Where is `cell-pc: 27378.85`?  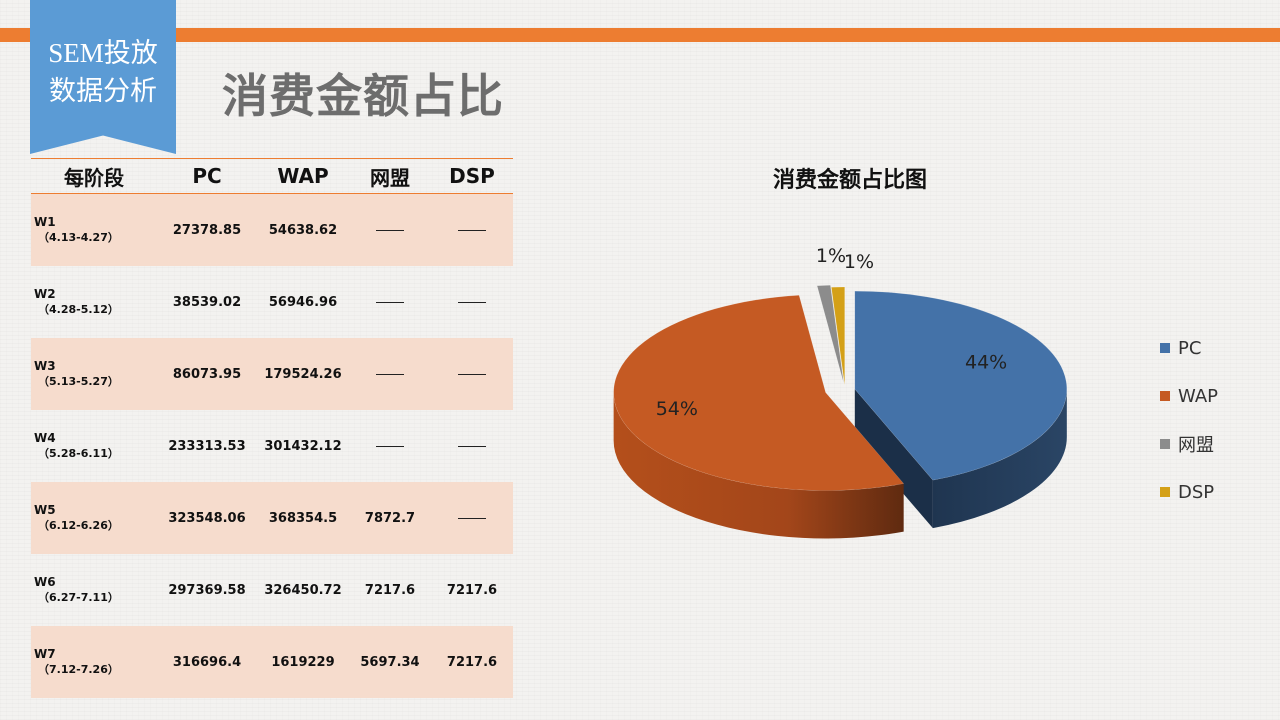 cell-pc: 27378.85 is located at coordinates (207, 230).